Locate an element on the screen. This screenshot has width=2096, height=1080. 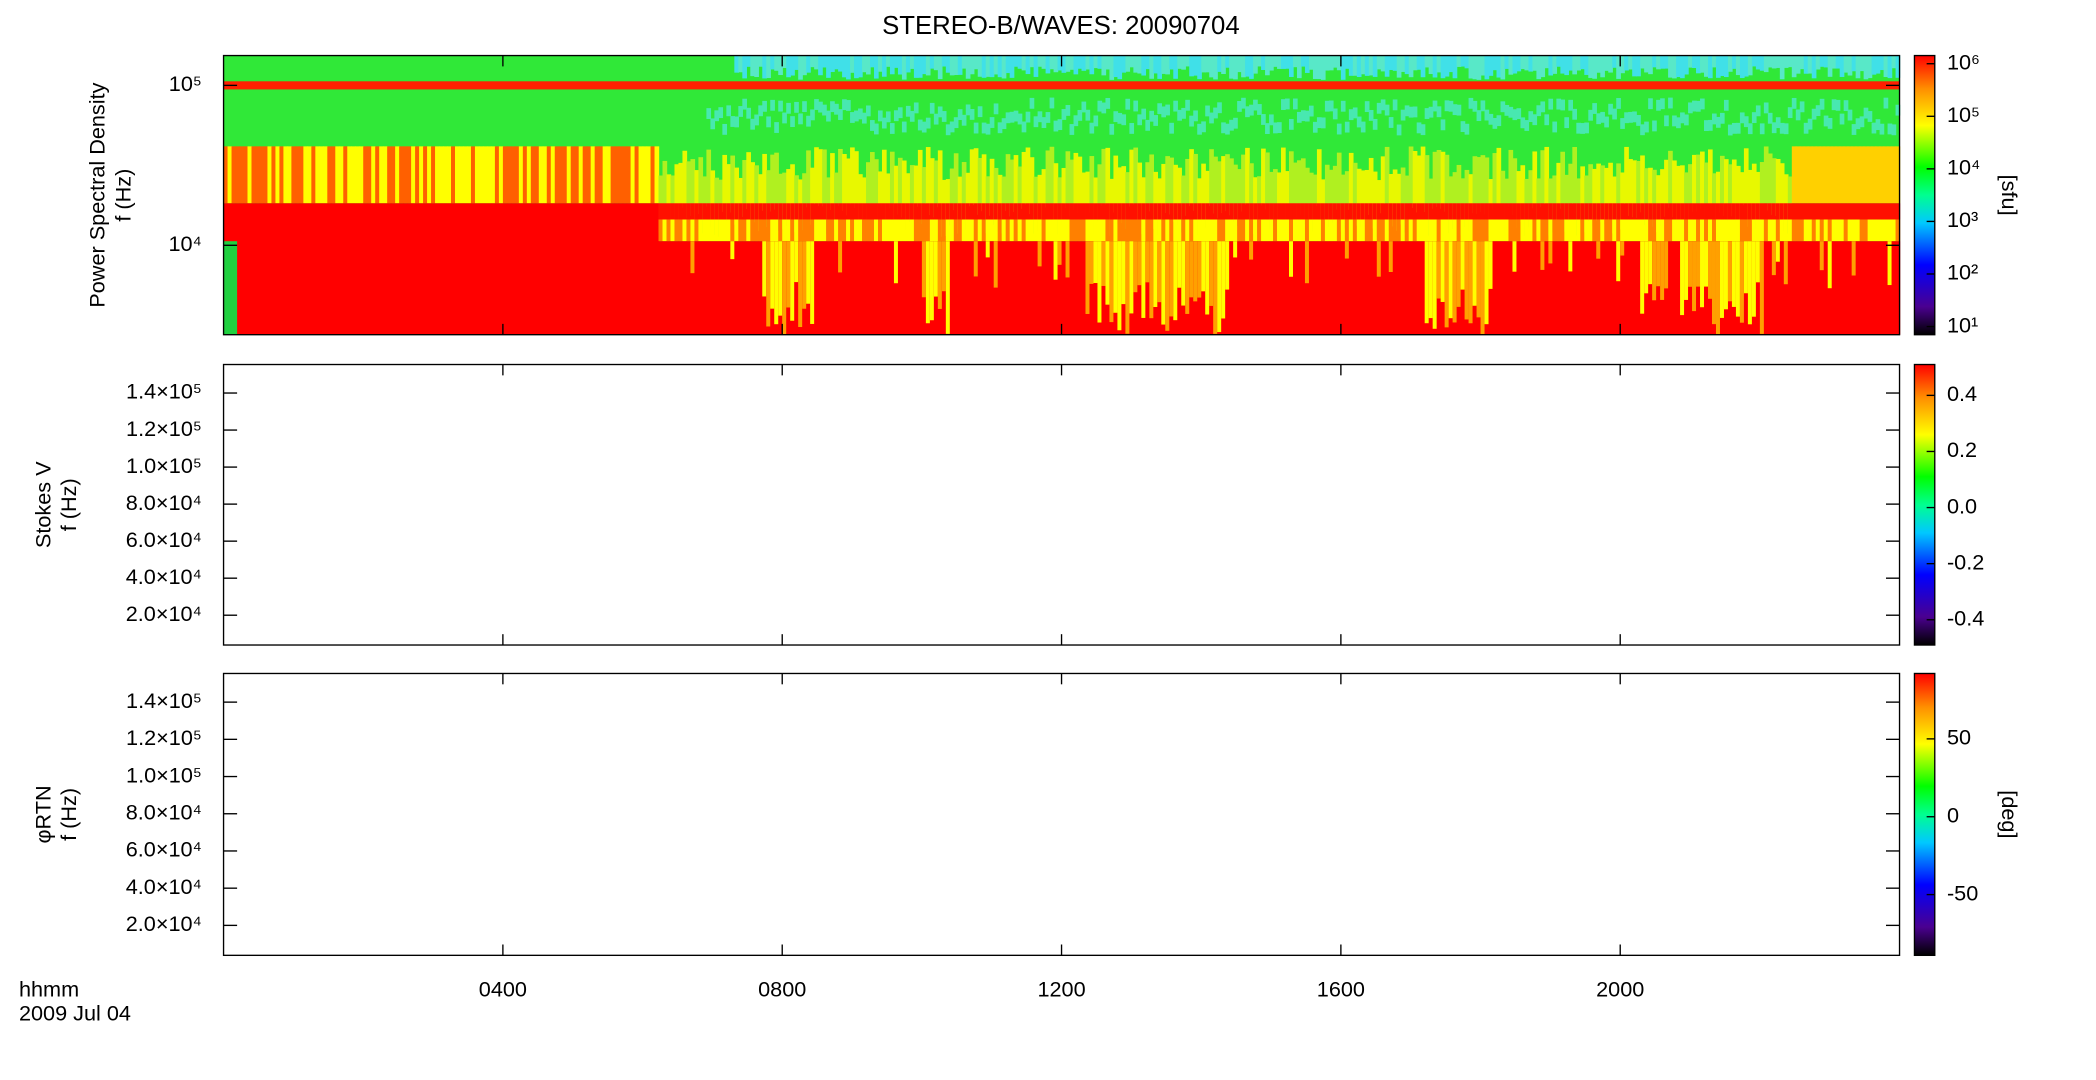
y-tick-label: 6.0×10⁴ is located at coordinates (164, 539).